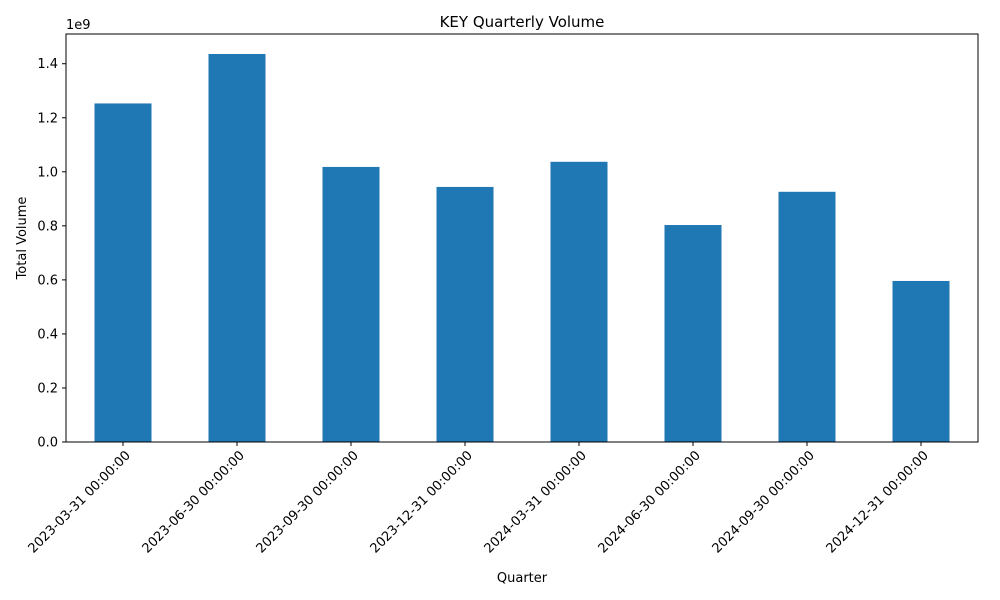 The image size is (1000, 600). Describe the element at coordinates (47, 64) in the screenshot. I see `y-tick-label-7: 1.4` at that location.